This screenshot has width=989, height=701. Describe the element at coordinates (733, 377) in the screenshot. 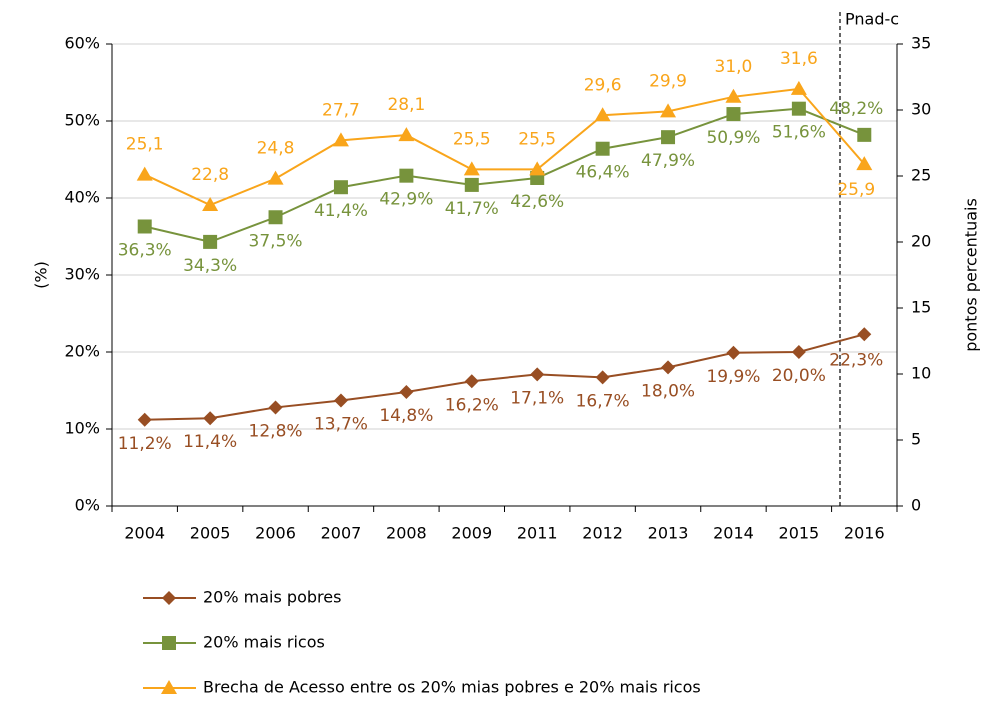

I see `data-label: 19,9%` at that location.